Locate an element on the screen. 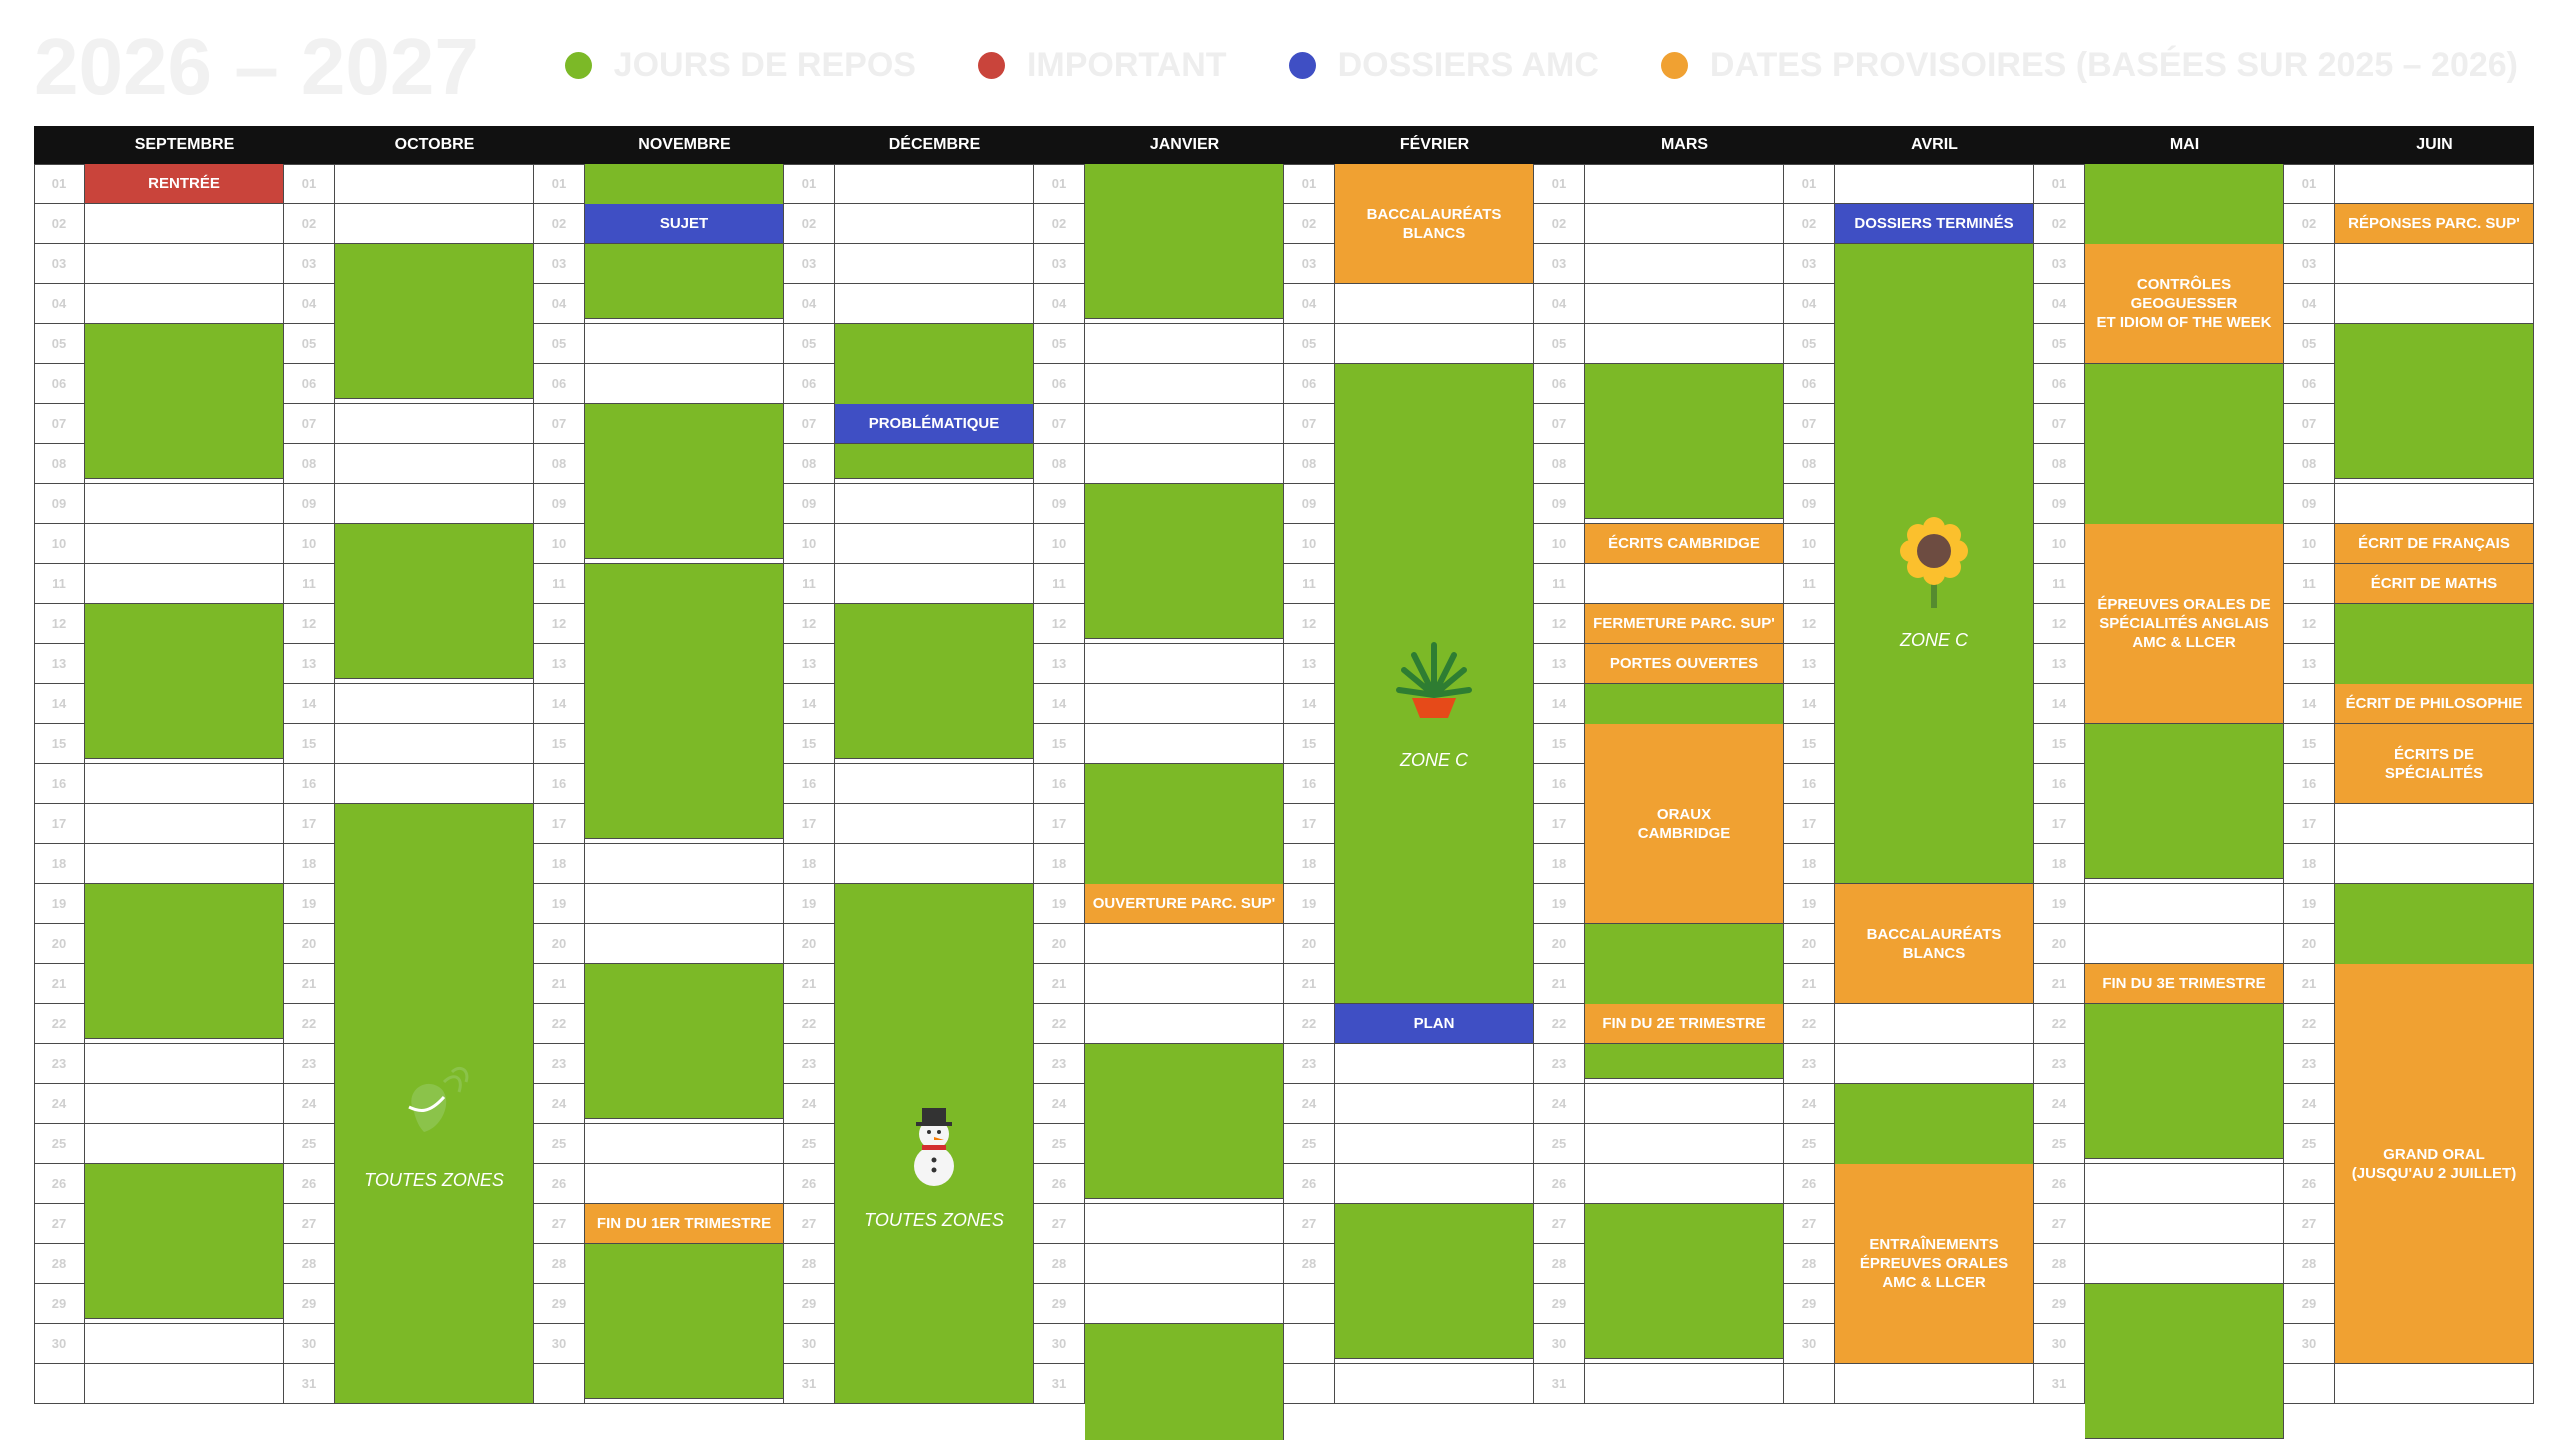 The width and height of the screenshot is (2560, 1440). legend-dot is located at coordinates (1674, 65).